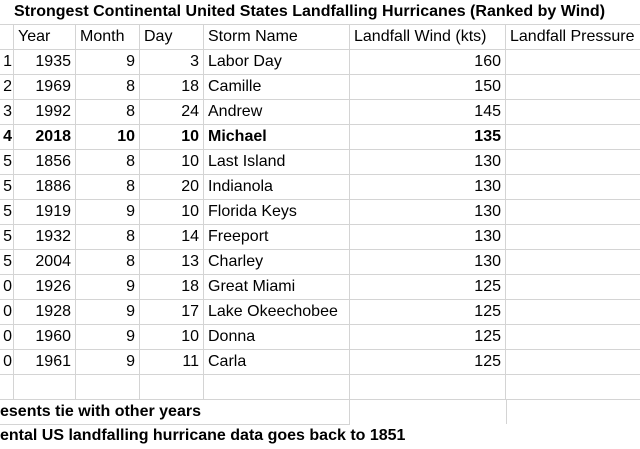  I want to click on rank-cell: 4, so click(7, 137).